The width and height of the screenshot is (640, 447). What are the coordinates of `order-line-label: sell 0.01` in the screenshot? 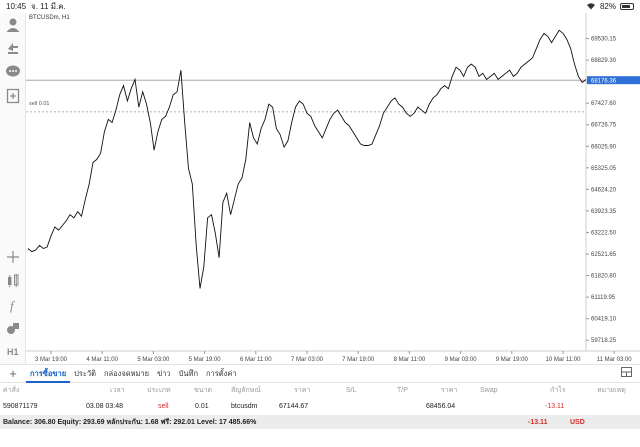 It's located at (39, 104).